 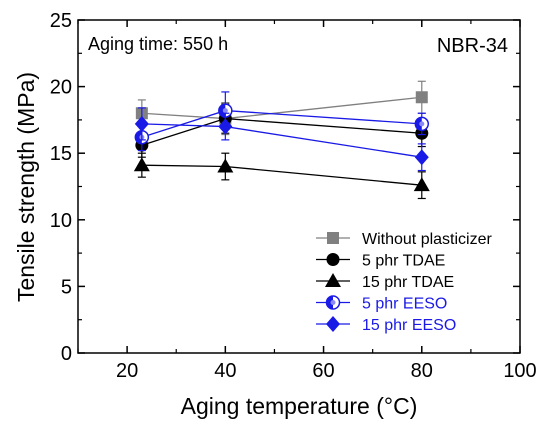 I want to click on x-axis-title: Aging temperature (°C), so click(x=299, y=406).